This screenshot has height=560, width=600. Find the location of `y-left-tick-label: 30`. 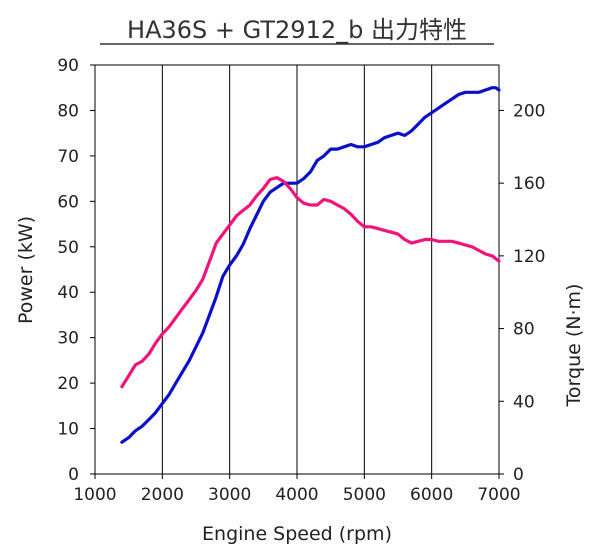

y-left-tick-label: 30 is located at coordinates (68, 339).